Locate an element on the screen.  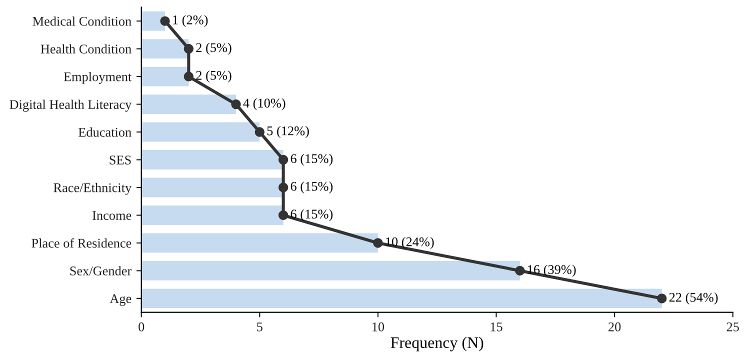
y-tick-label: Race/Ethnicity is located at coordinates (93, 188).